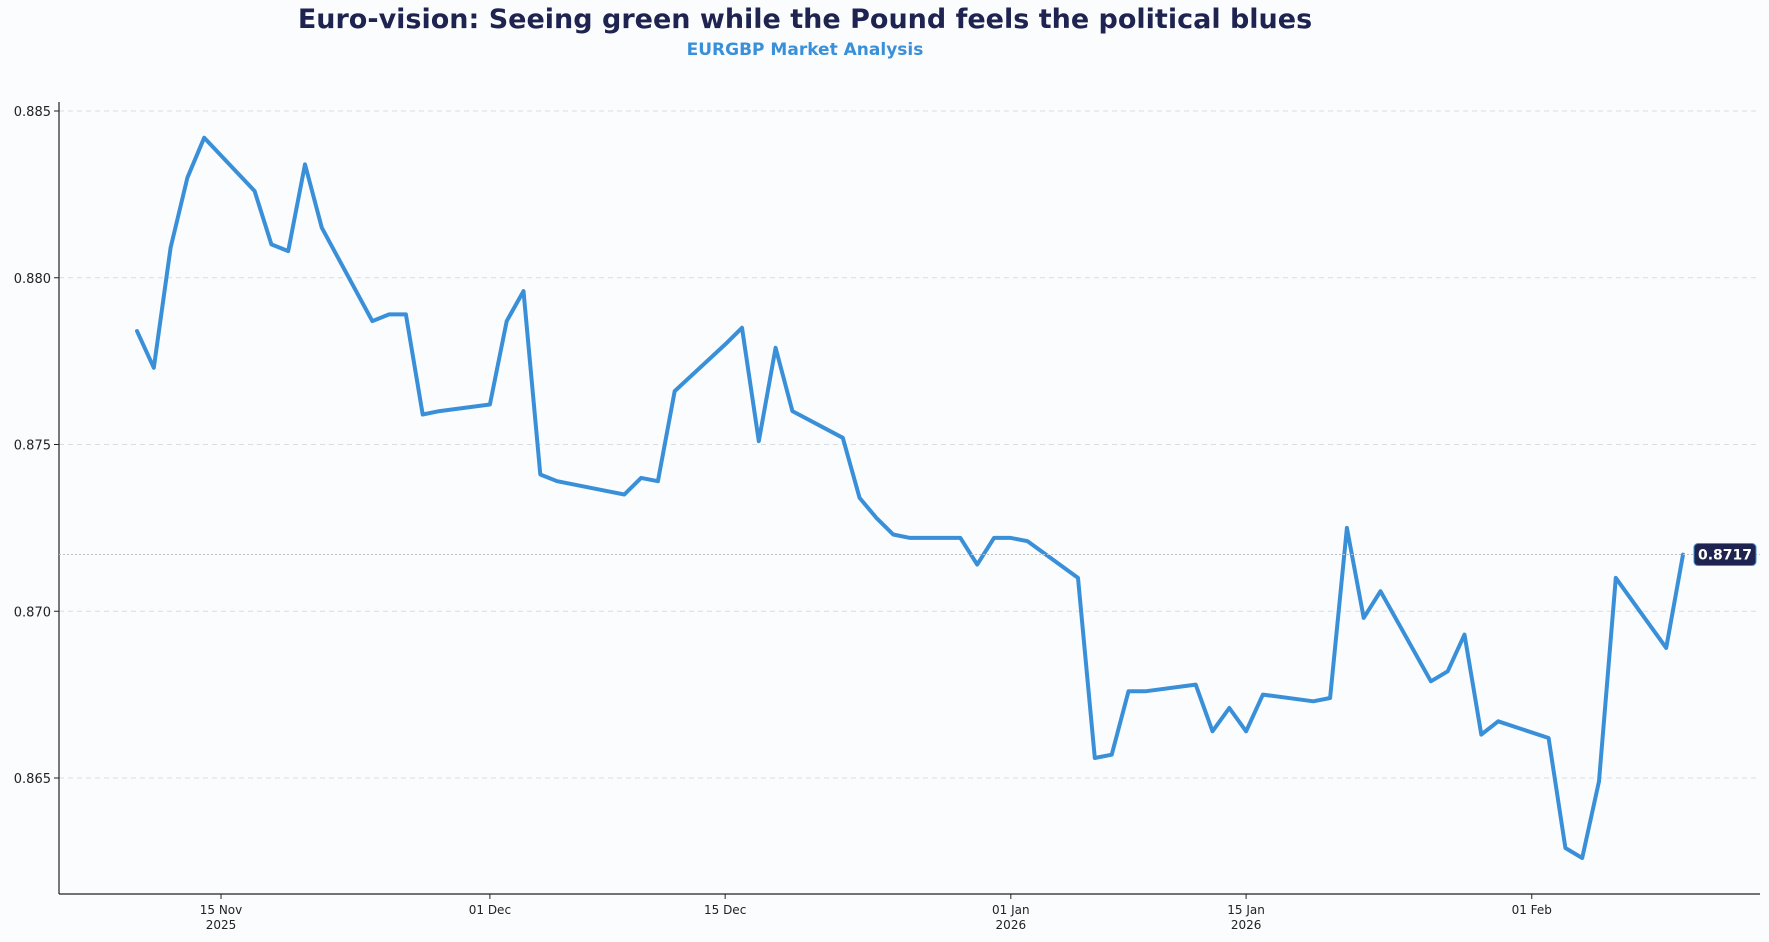  I want to click on x-tick-label: 15 Jan, so click(1246, 910).